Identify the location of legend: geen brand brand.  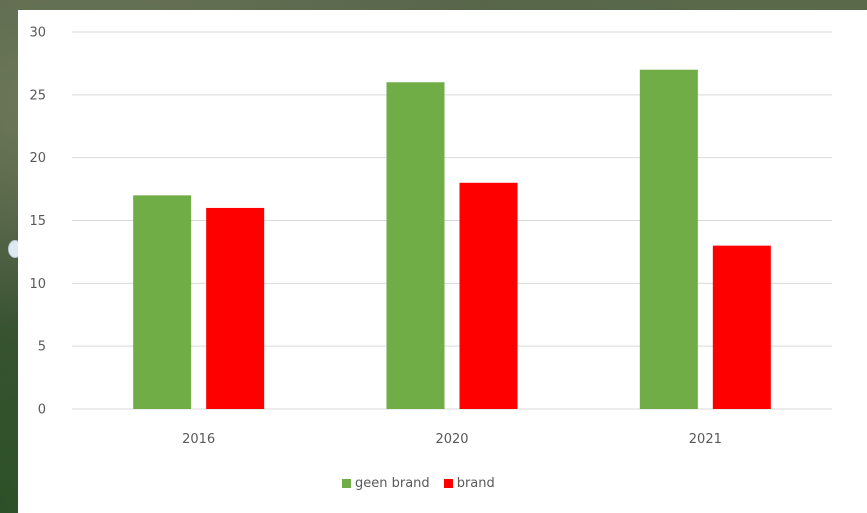
(418, 483).